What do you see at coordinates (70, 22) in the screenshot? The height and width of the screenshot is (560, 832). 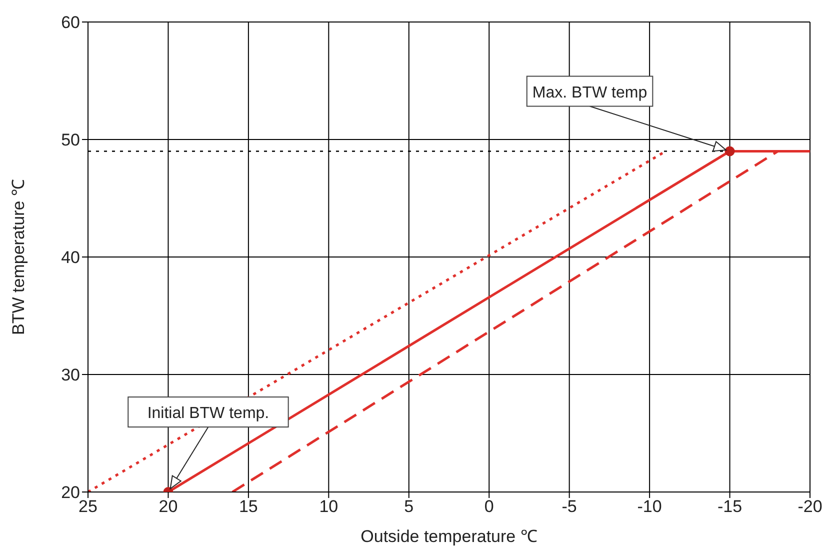 I see `y-tick-label: 60` at bounding box center [70, 22].